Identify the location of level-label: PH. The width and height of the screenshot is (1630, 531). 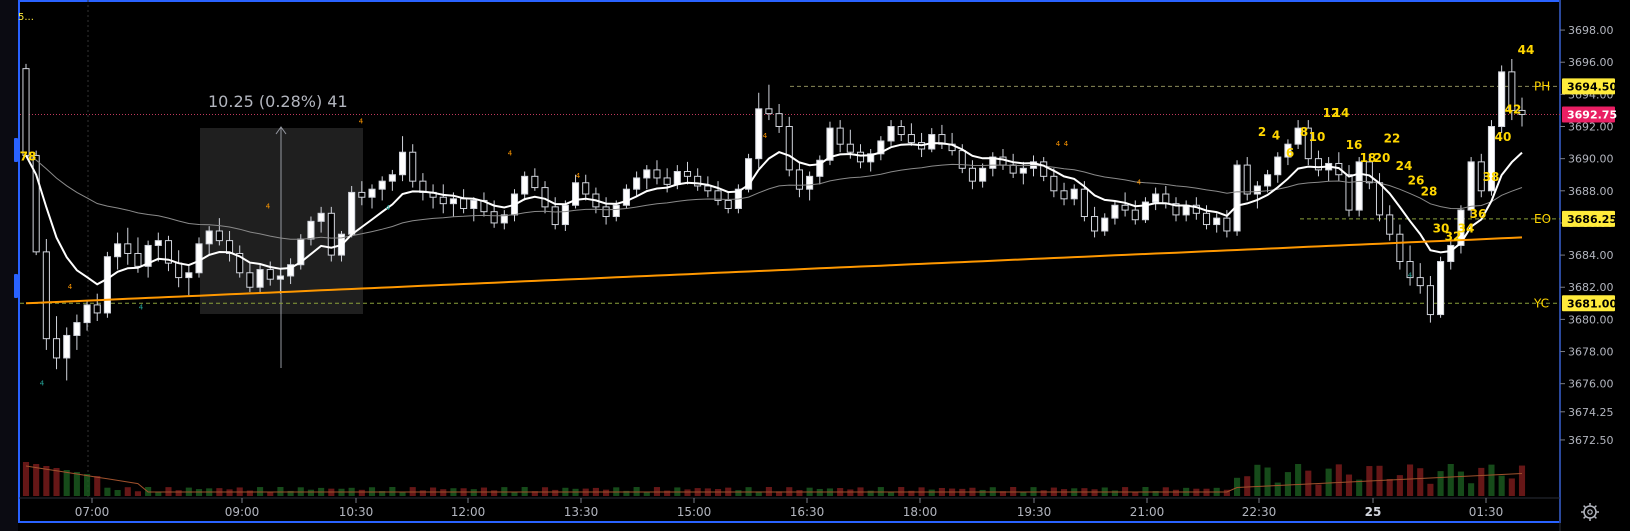
(1542, 86).